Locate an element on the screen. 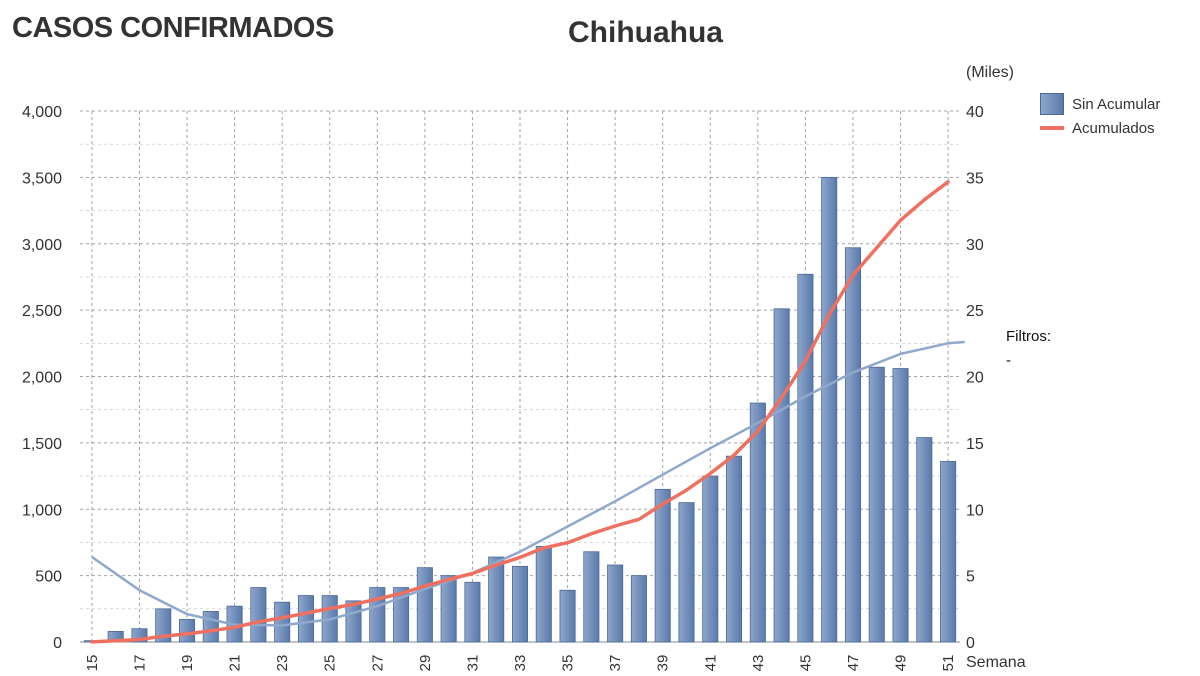  y-tick-label-left: 1,500 is located at coordinates (42, 444).